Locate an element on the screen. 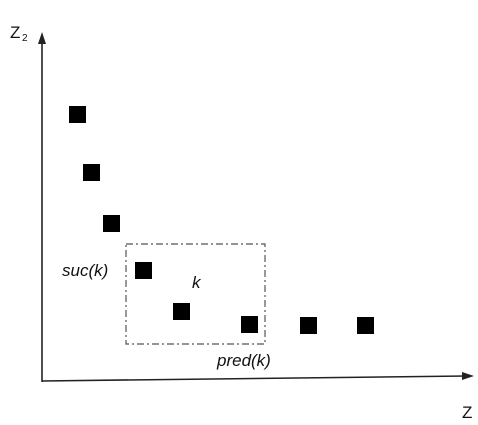 The width and height of the screenshot is (478, 425). point-p1 is located at coordinates (77, 114).